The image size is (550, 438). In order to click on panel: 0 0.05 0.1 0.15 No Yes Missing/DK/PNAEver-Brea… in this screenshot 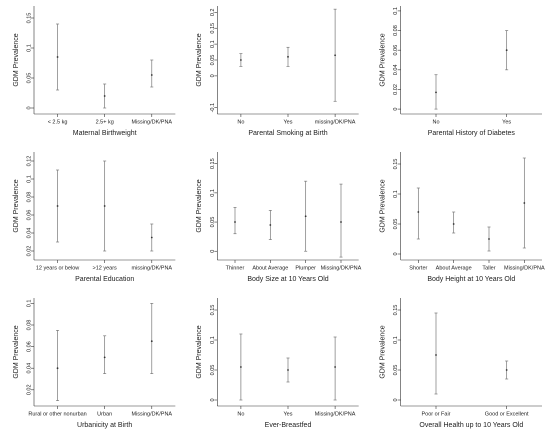, I will do `click(277, 363)`.